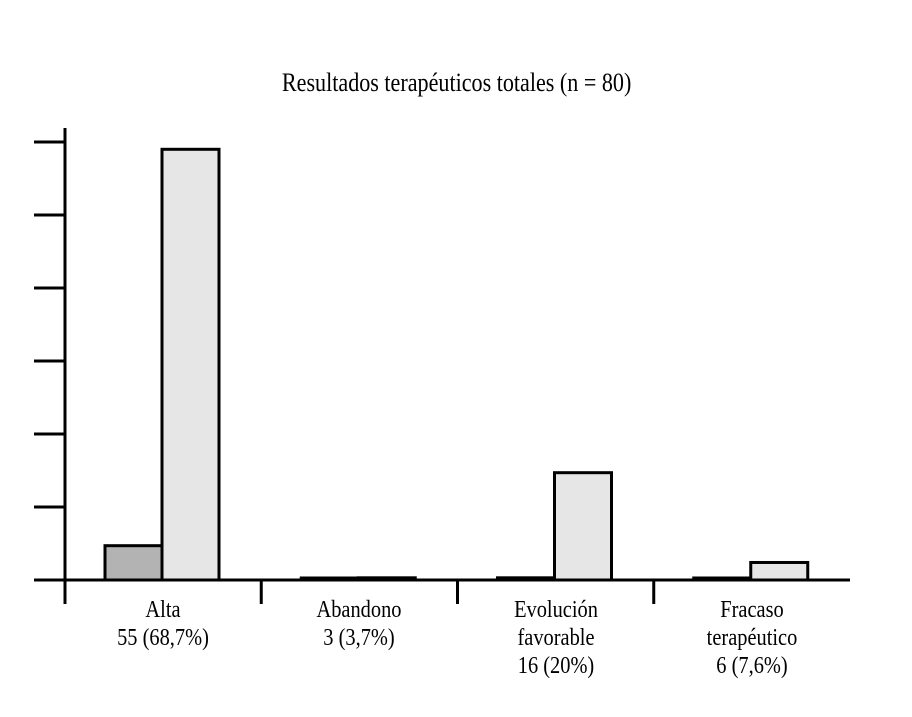 The height and width of the screenshot is (717, 912). Describe the element at coordinates (163, 610) in the screenshot. I see `category-label-line: Alta` at that location.